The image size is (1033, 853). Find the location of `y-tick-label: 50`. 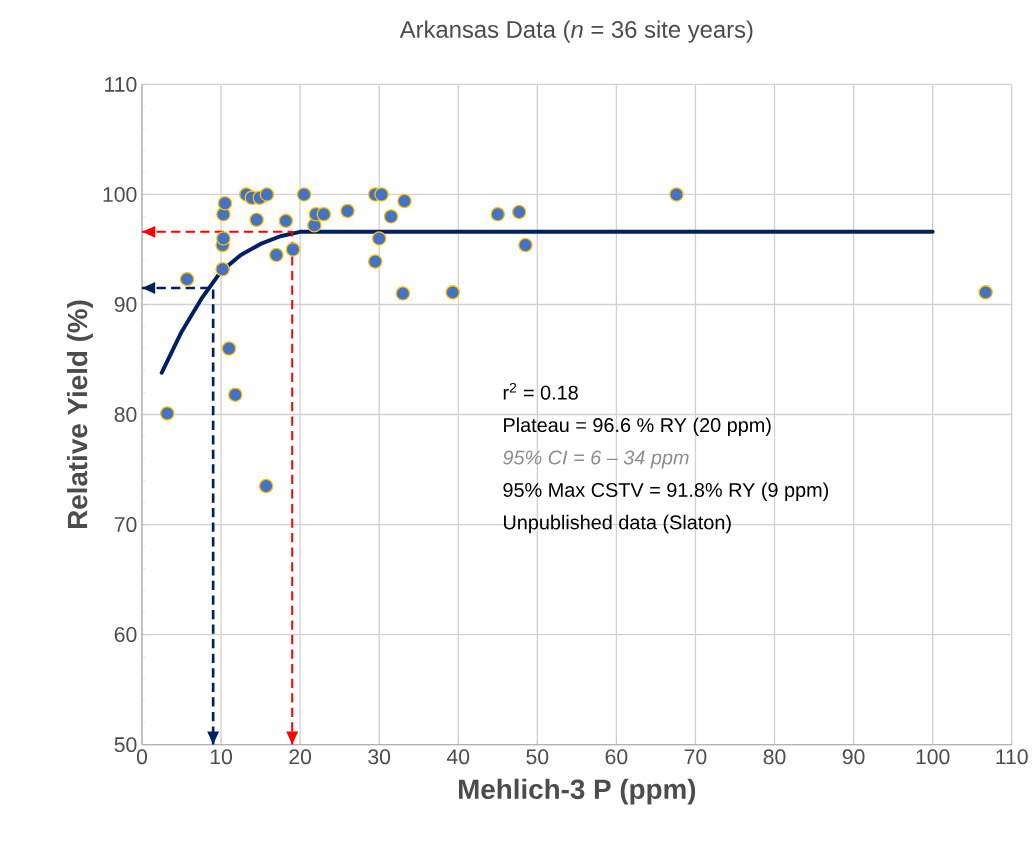

y-tick-label: 50 is located at coordinates (125, 745).